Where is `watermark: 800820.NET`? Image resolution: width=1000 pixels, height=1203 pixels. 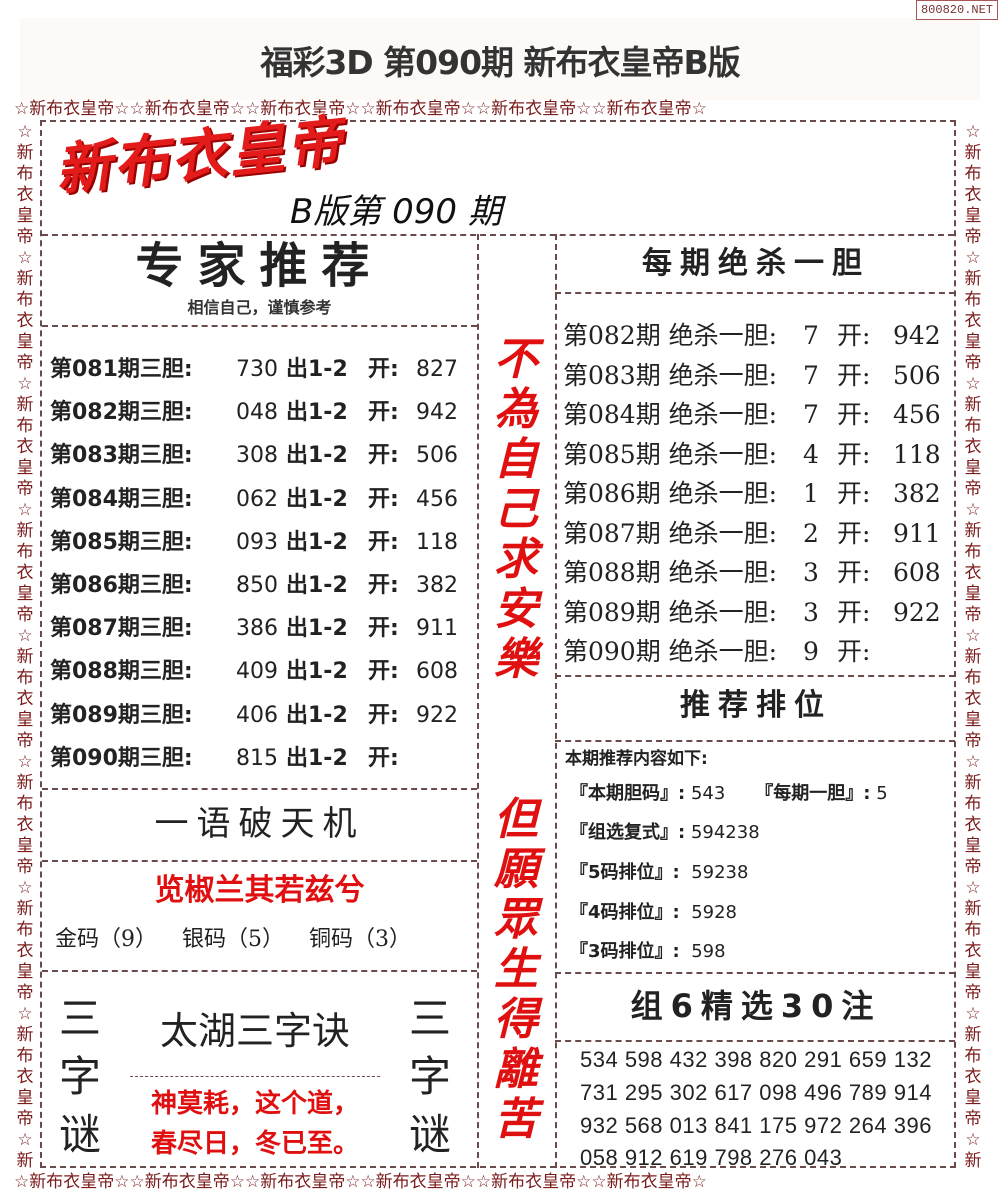
watermark: 800820.NET is located at coordinates (956, 10).